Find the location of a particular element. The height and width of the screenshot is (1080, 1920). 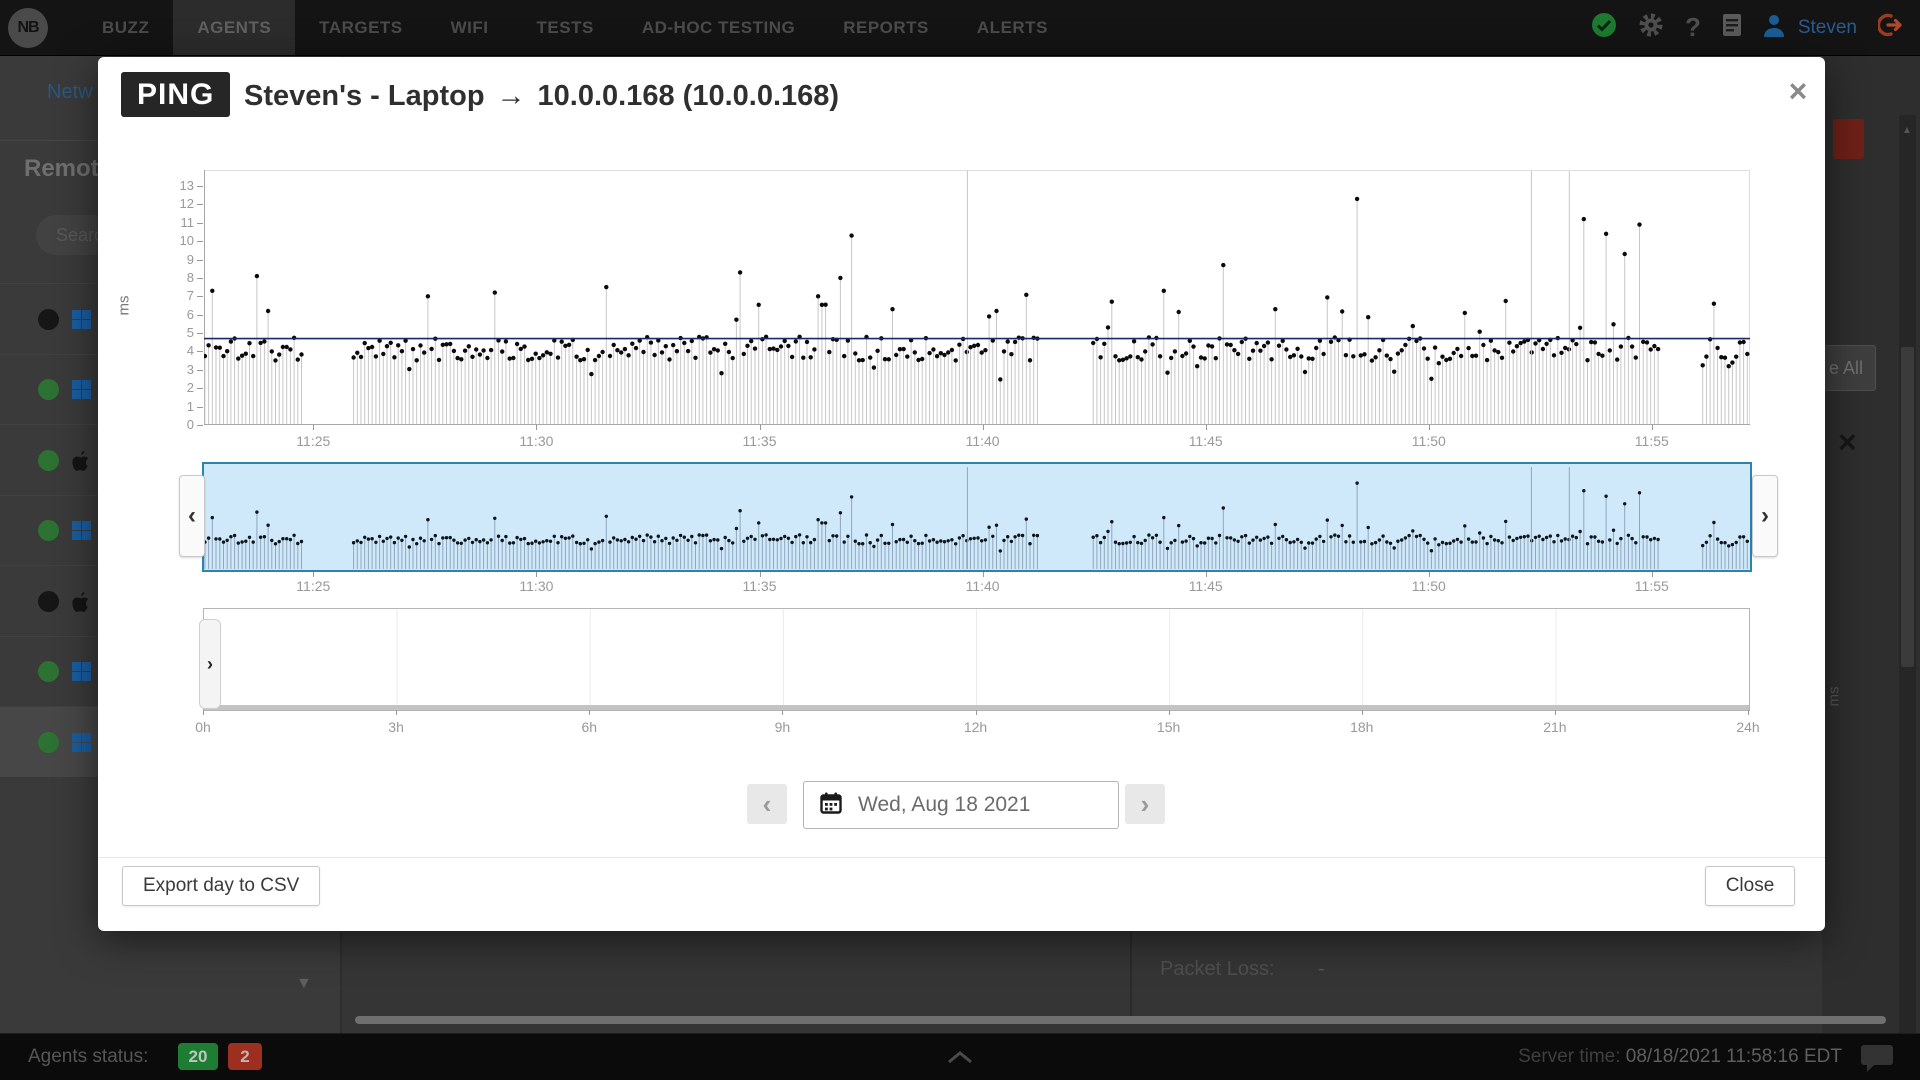

nav-item-buzz: BUZZ is located at coordinates (126, 27).